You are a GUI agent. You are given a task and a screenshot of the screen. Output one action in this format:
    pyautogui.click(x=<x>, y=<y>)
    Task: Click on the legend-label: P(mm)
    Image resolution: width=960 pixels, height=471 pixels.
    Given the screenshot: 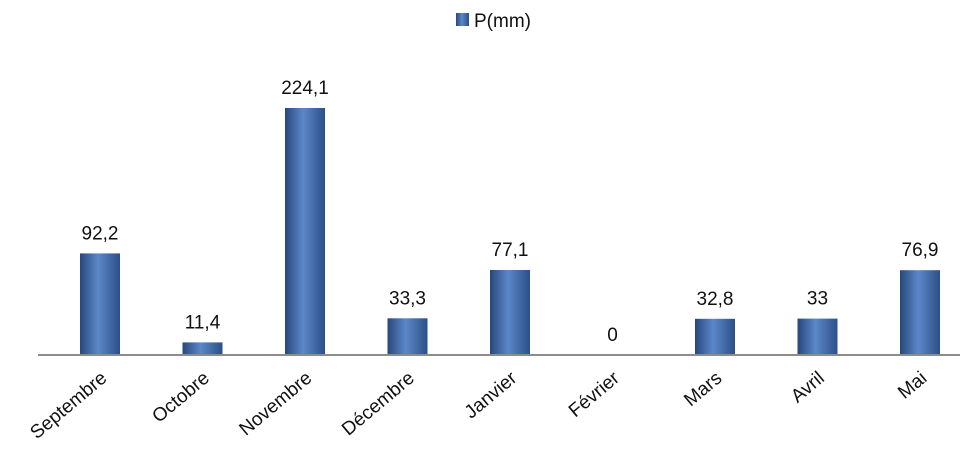 What is the action you would take?
    pyautogui.click(x=502, y=21)
    